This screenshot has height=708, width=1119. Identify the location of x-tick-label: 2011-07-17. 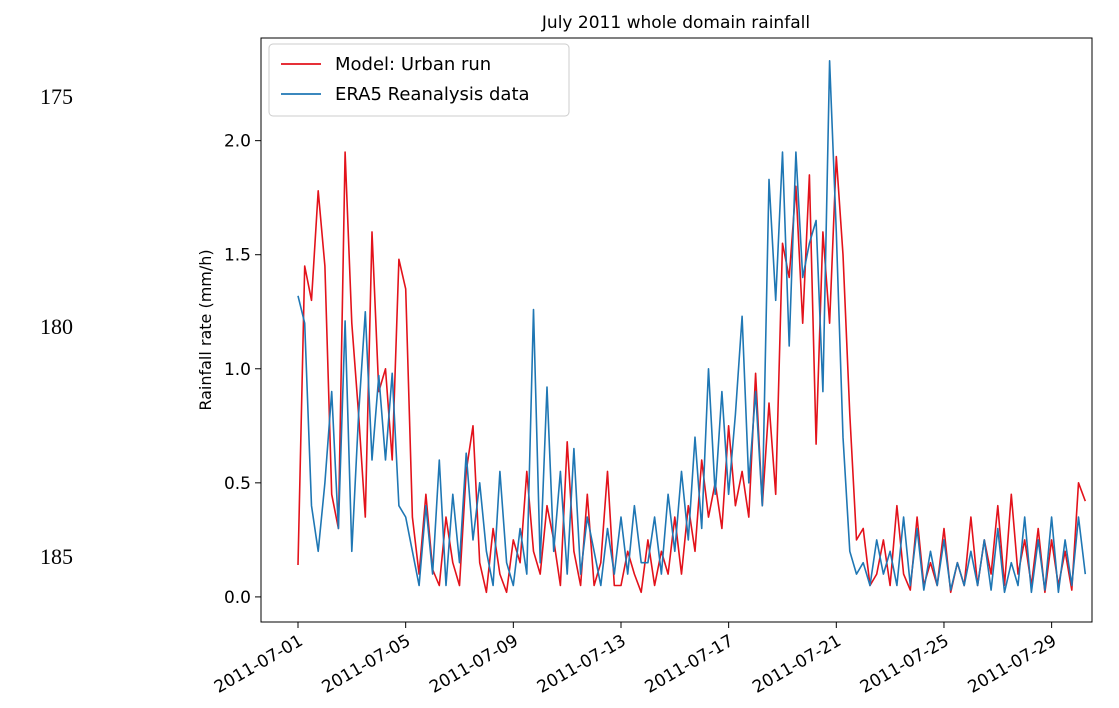
(690, 664).